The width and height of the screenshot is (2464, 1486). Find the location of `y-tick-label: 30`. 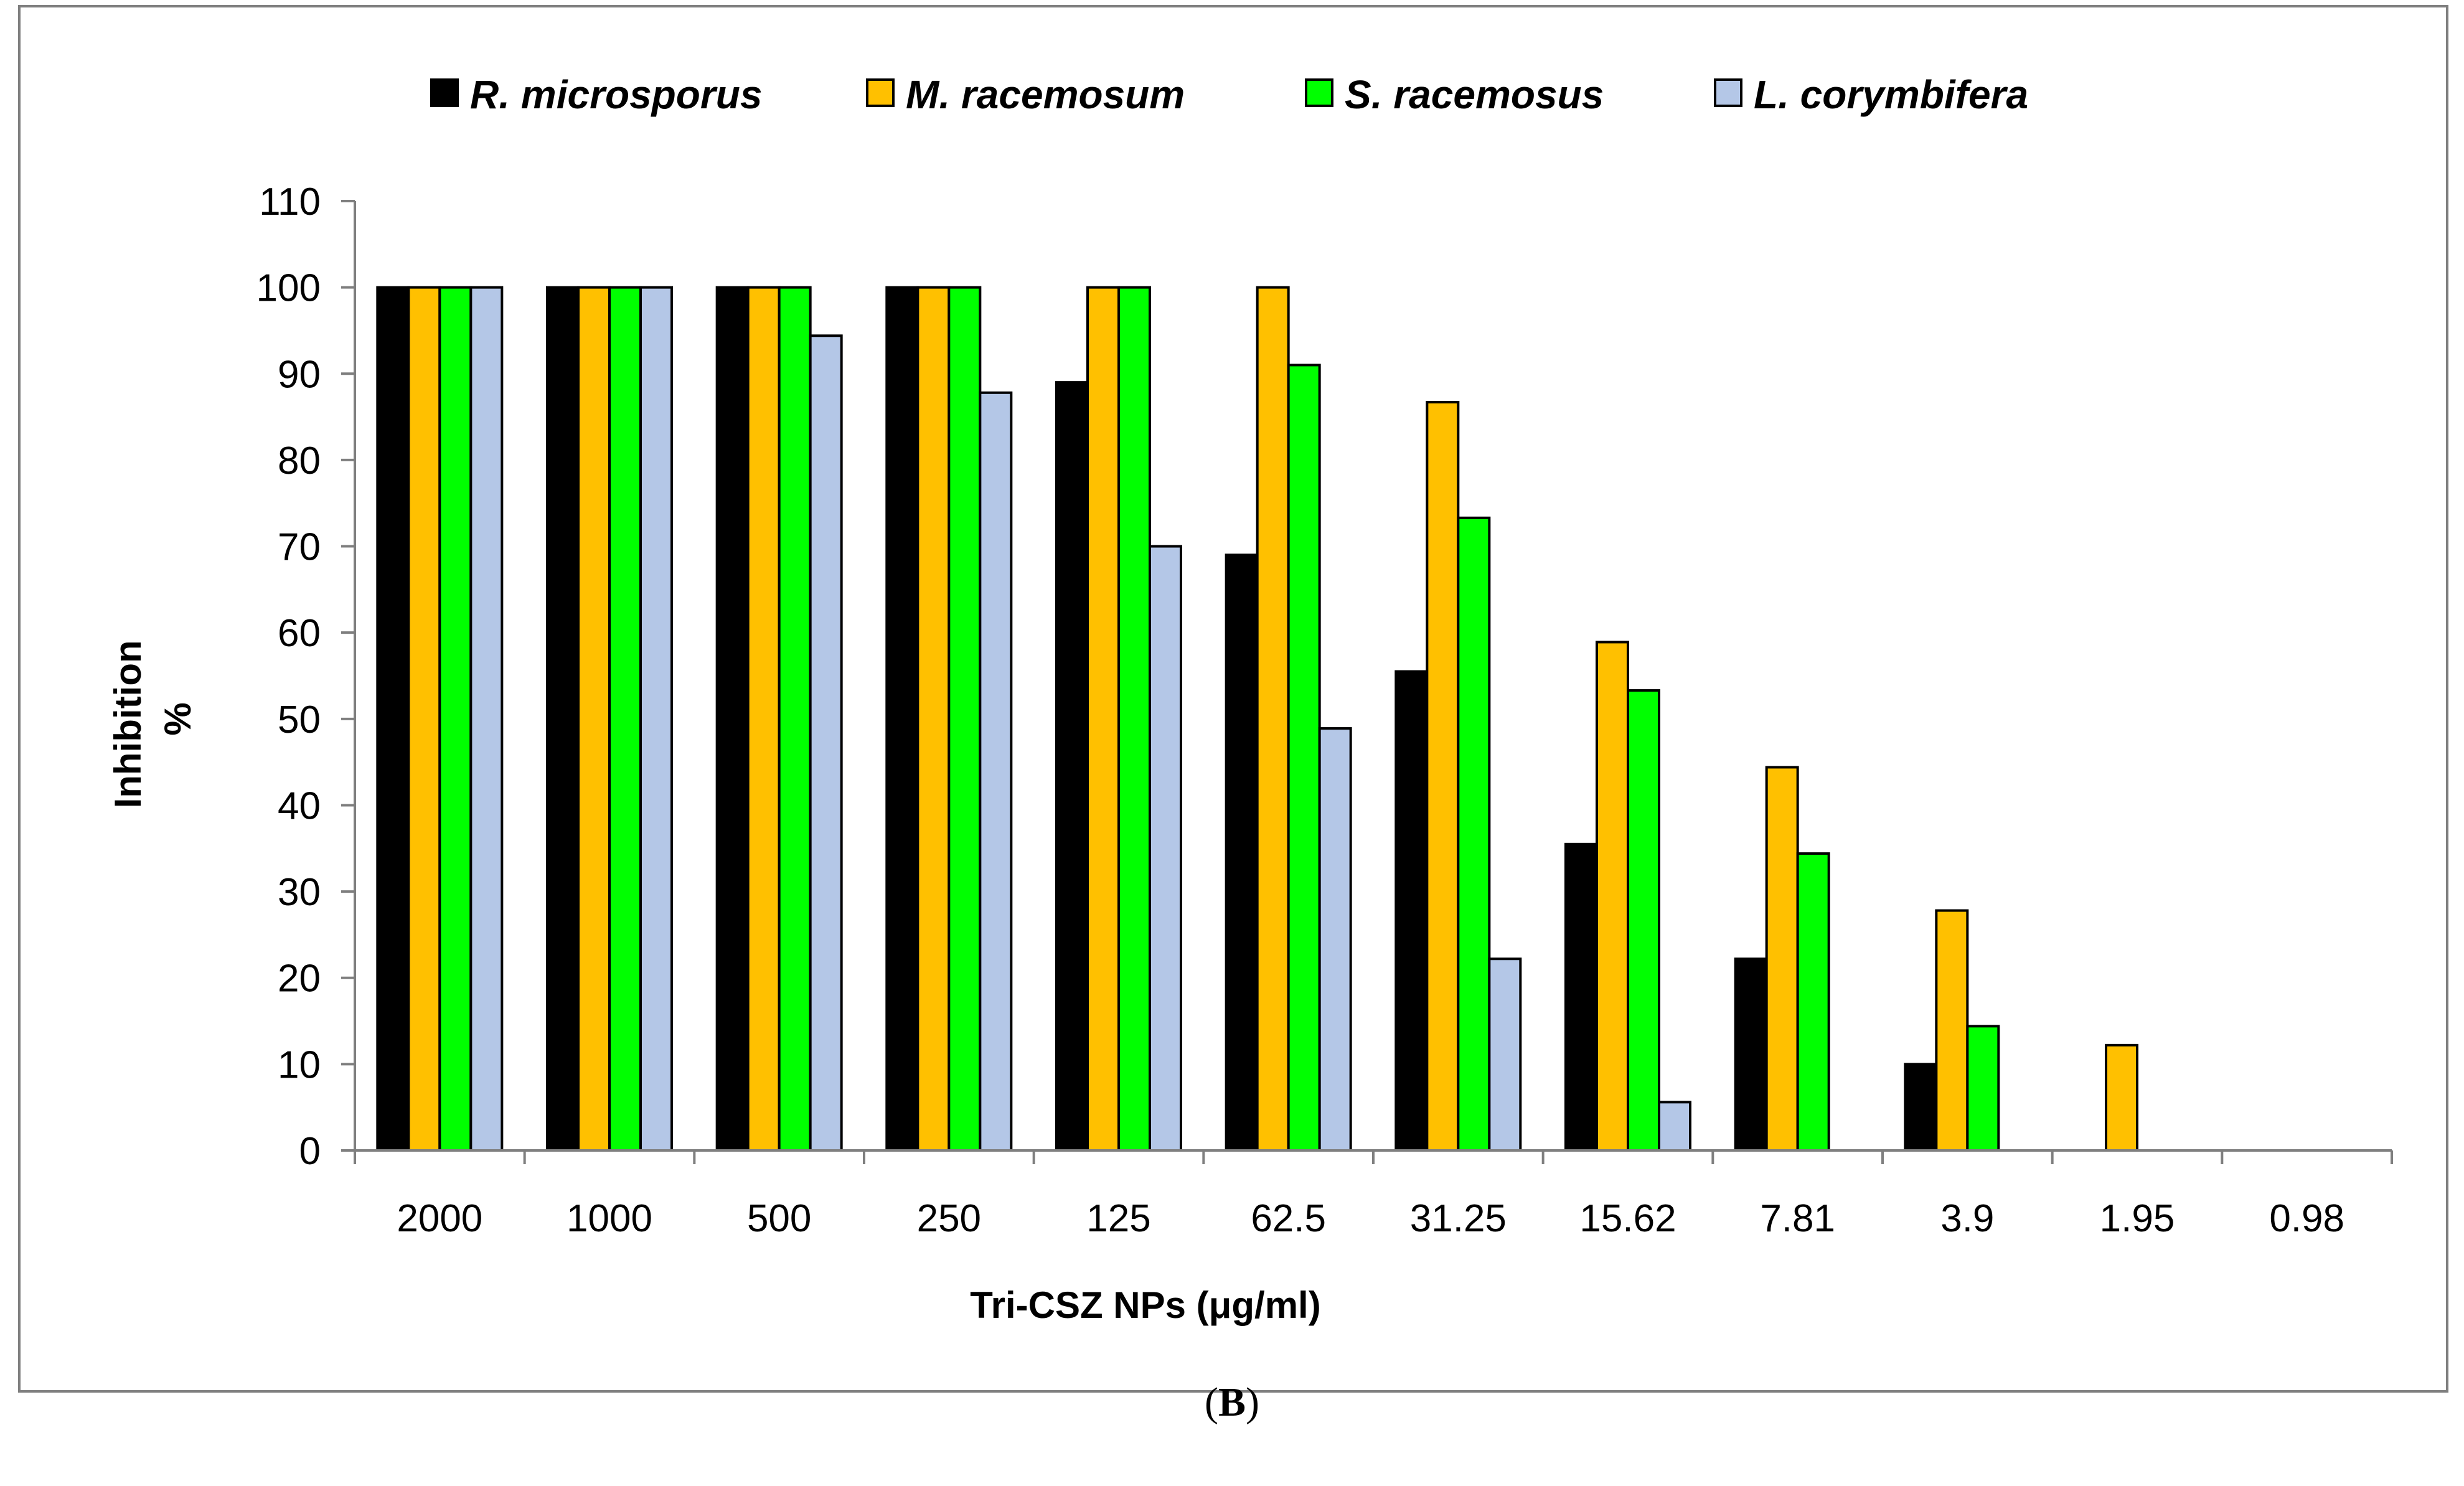

y-tick-label: 30 is located at coordinates (299, 892).